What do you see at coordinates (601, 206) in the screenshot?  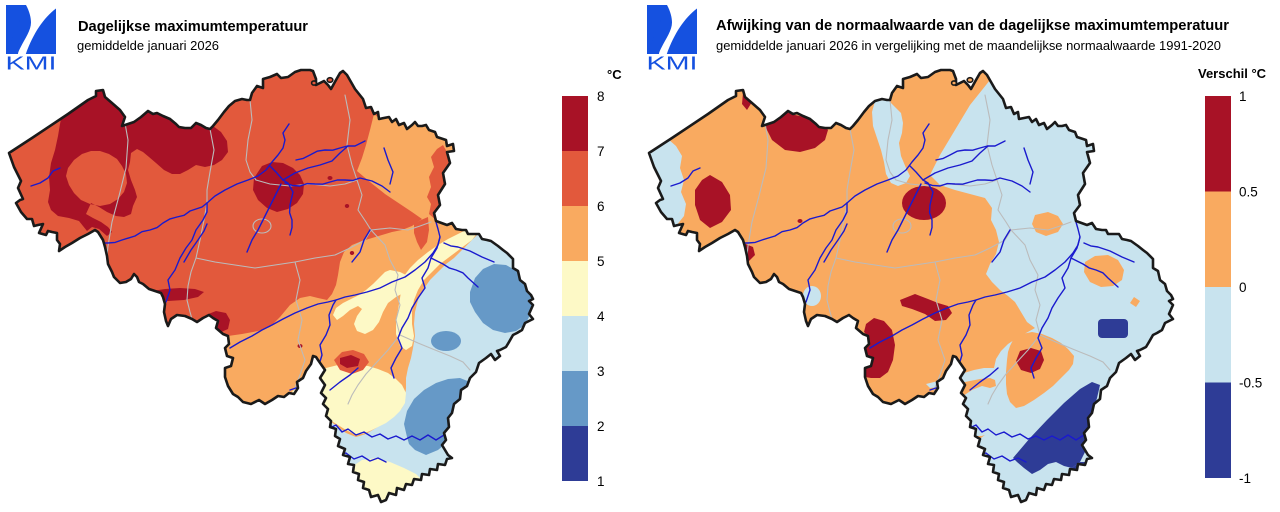 I see `svg-text: 6` at bounding box center [601, 206].